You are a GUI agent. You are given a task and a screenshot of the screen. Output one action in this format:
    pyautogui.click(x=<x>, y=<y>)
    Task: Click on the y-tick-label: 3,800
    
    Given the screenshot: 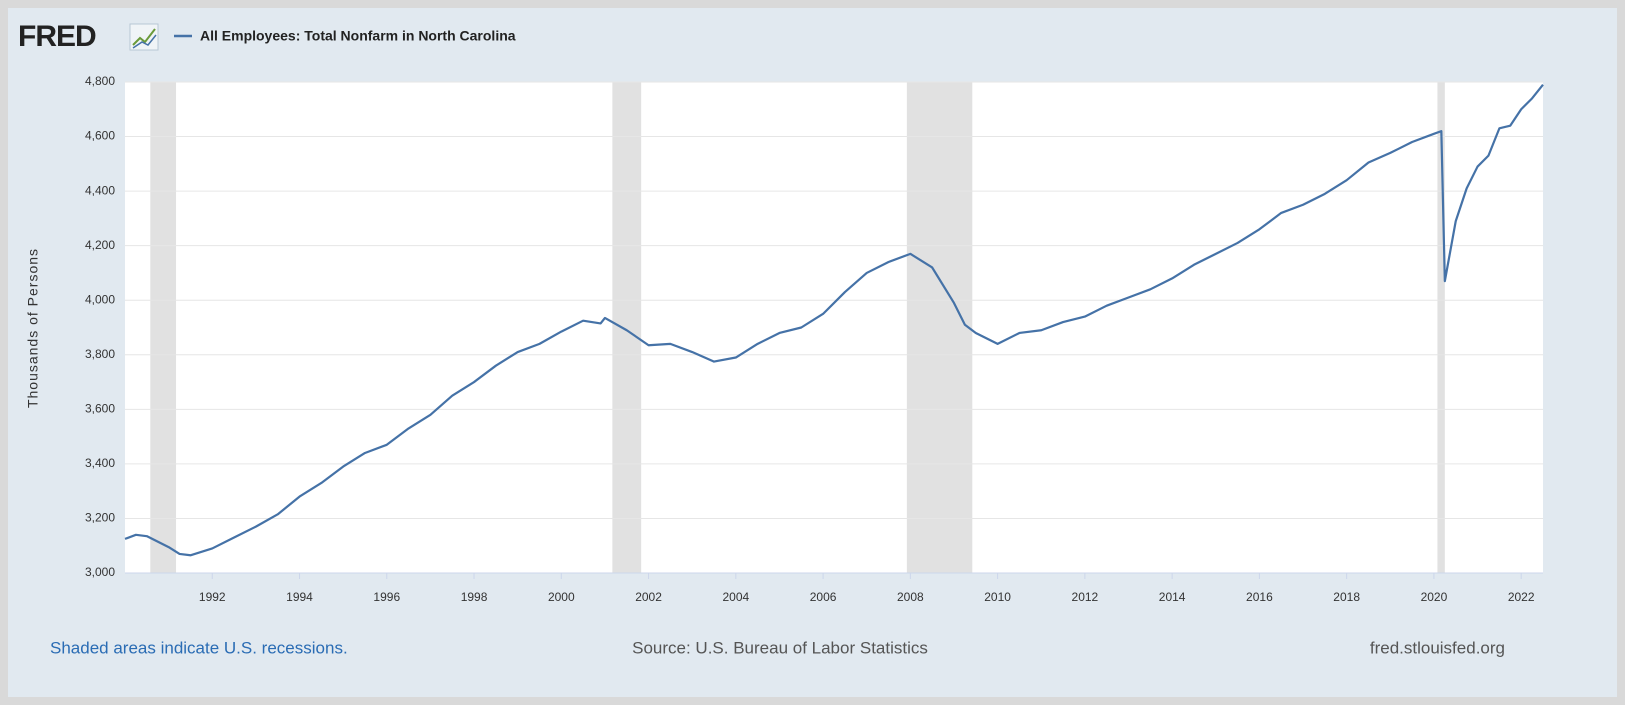 What is the action you would take?
    pyautogui.click(x=100, y=354)
    